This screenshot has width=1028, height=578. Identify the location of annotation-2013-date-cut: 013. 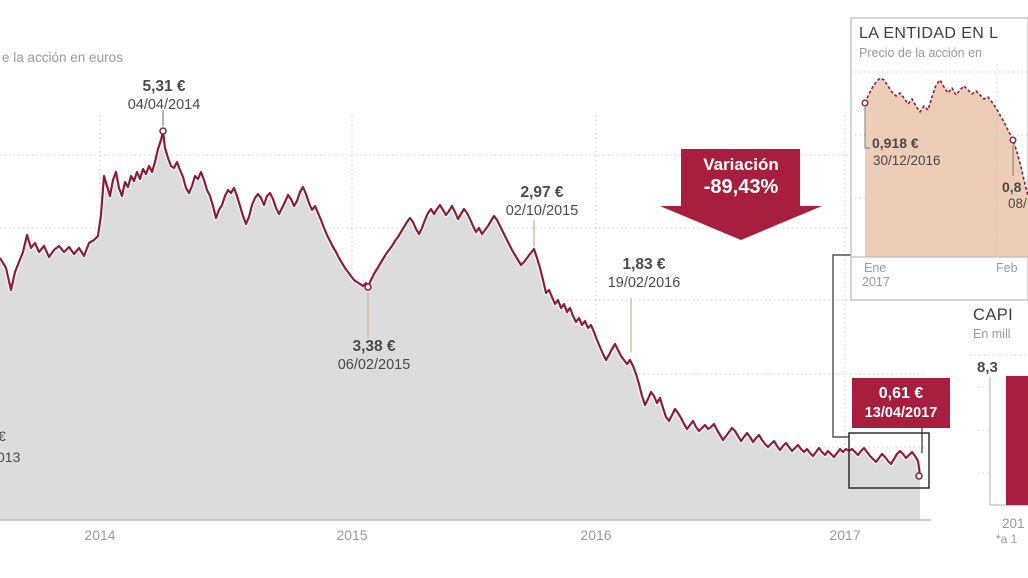
(10, 457).